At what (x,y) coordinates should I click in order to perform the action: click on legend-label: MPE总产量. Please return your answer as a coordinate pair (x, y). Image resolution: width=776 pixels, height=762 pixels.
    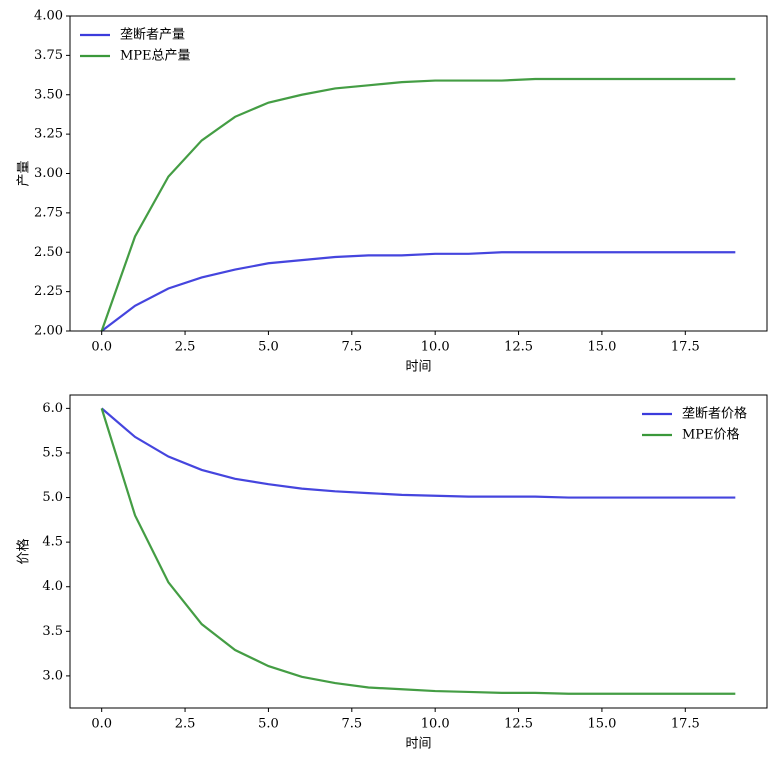
    Looking at the image, I should click on (155, 56).